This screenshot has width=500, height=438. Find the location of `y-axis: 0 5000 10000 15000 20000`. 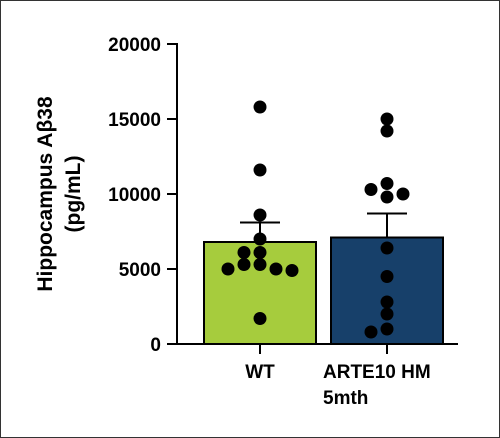

y-axis: 0 5000 10000 15000 20000 is located at coordinates (143, 195).